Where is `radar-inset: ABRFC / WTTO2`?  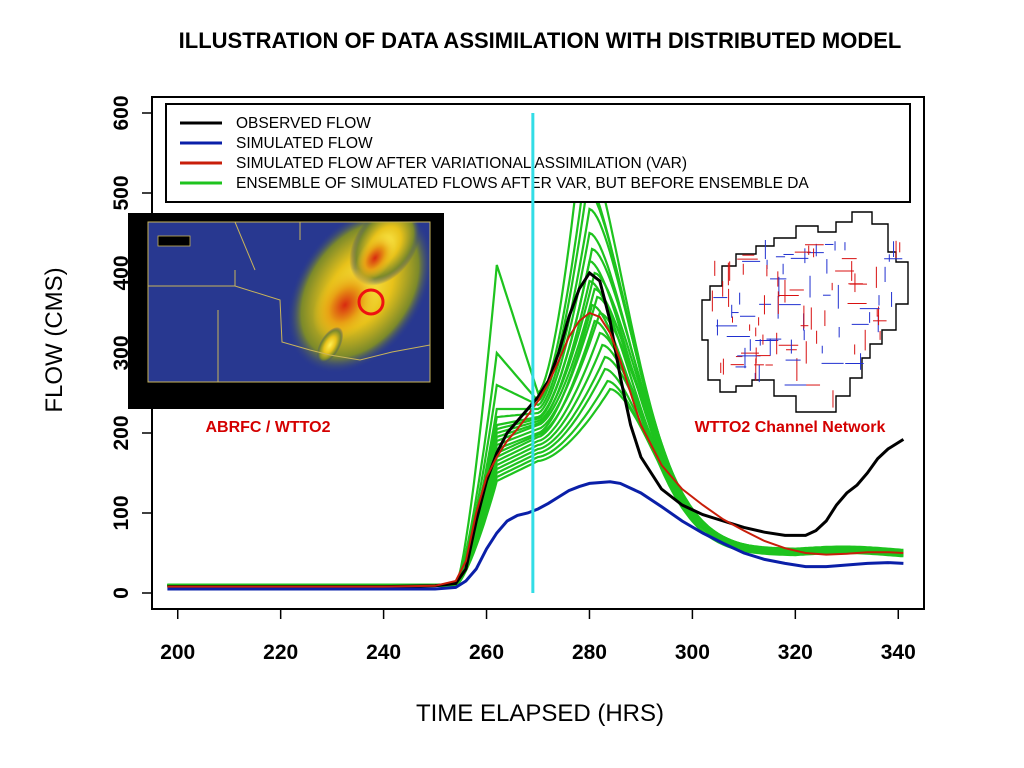
radar-inset: ABRFC / WTTO2 is located at coordinates (286, 324).